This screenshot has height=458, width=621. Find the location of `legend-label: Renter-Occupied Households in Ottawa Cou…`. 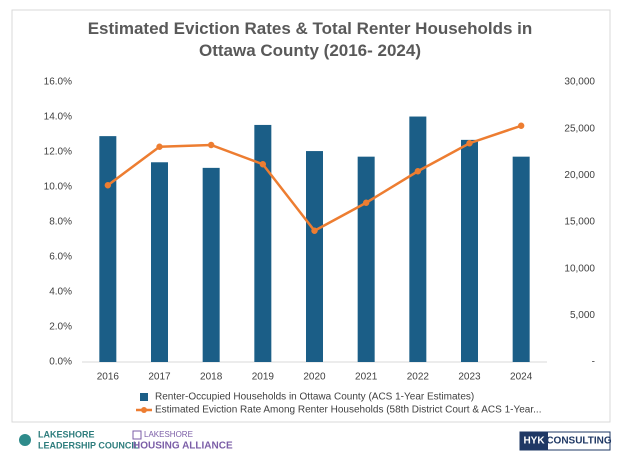

legend-label: Renter-Occupied Households in Ottawa Cou… is located at coordinates (314, 397).